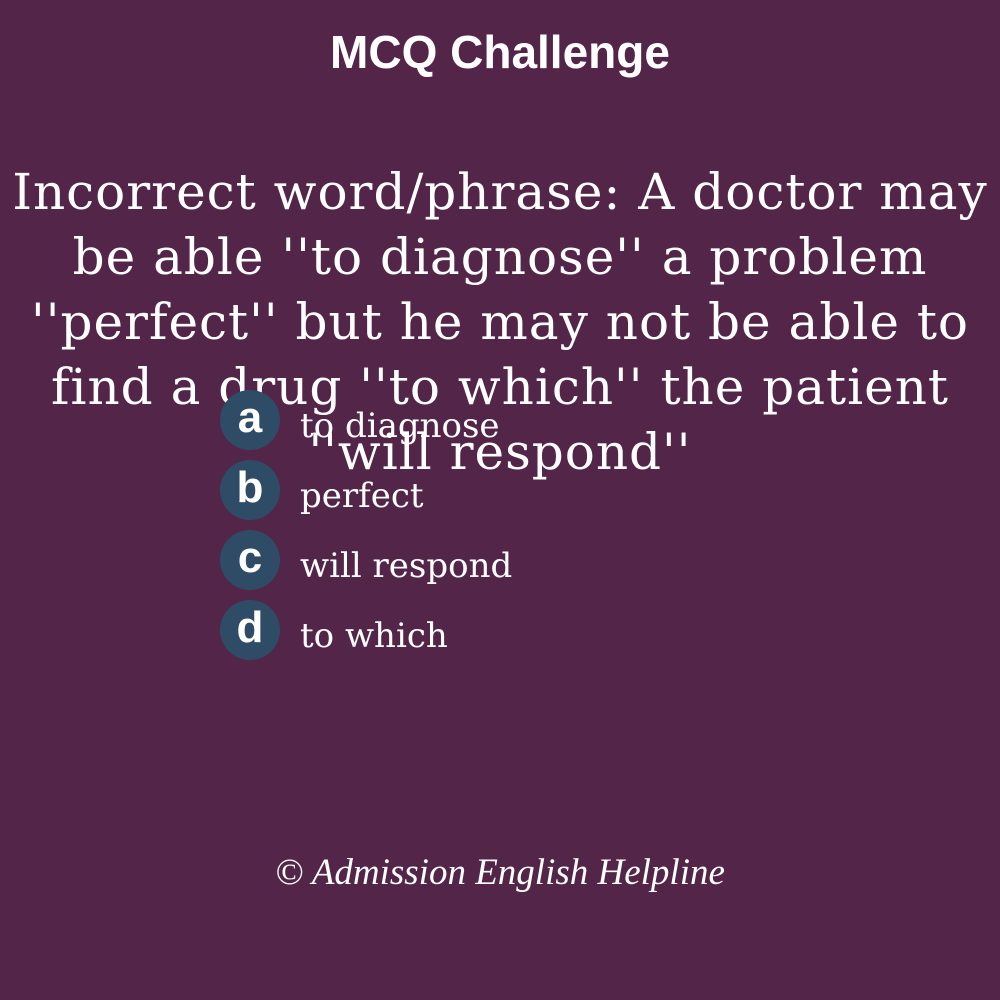 Image resolution: width=1000 pixels, height=1000 pixels. What do you see at coordinates (520, 420) in the screenshot?
I see `option-a: a to diagnose` at bounding box center [520, 420].